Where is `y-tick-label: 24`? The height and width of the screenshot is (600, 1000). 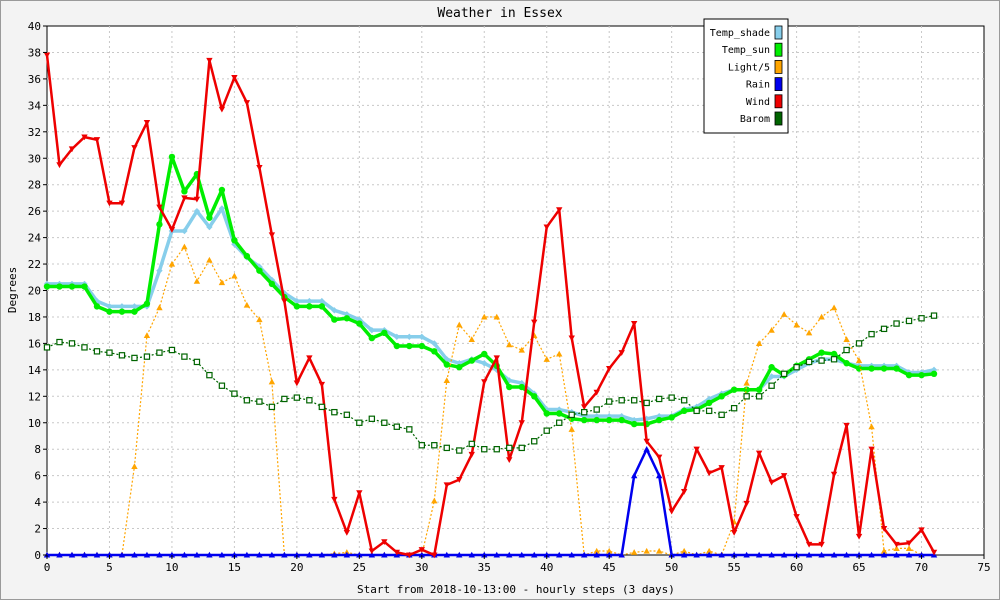 y-tick-label: 24 is located at coordinates (35, 238).